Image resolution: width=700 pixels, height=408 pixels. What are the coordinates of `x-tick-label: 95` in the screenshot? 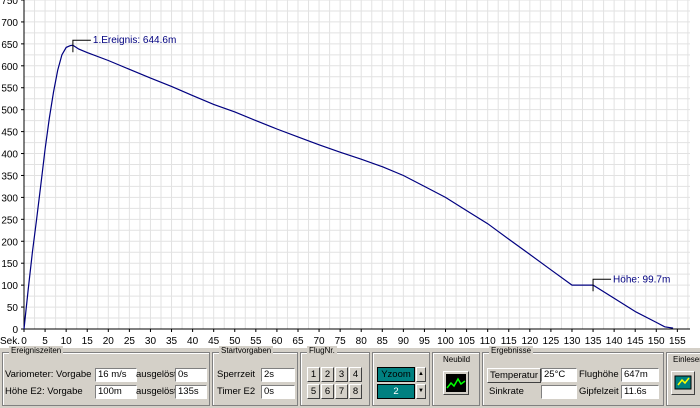 It's located at (425, 341).